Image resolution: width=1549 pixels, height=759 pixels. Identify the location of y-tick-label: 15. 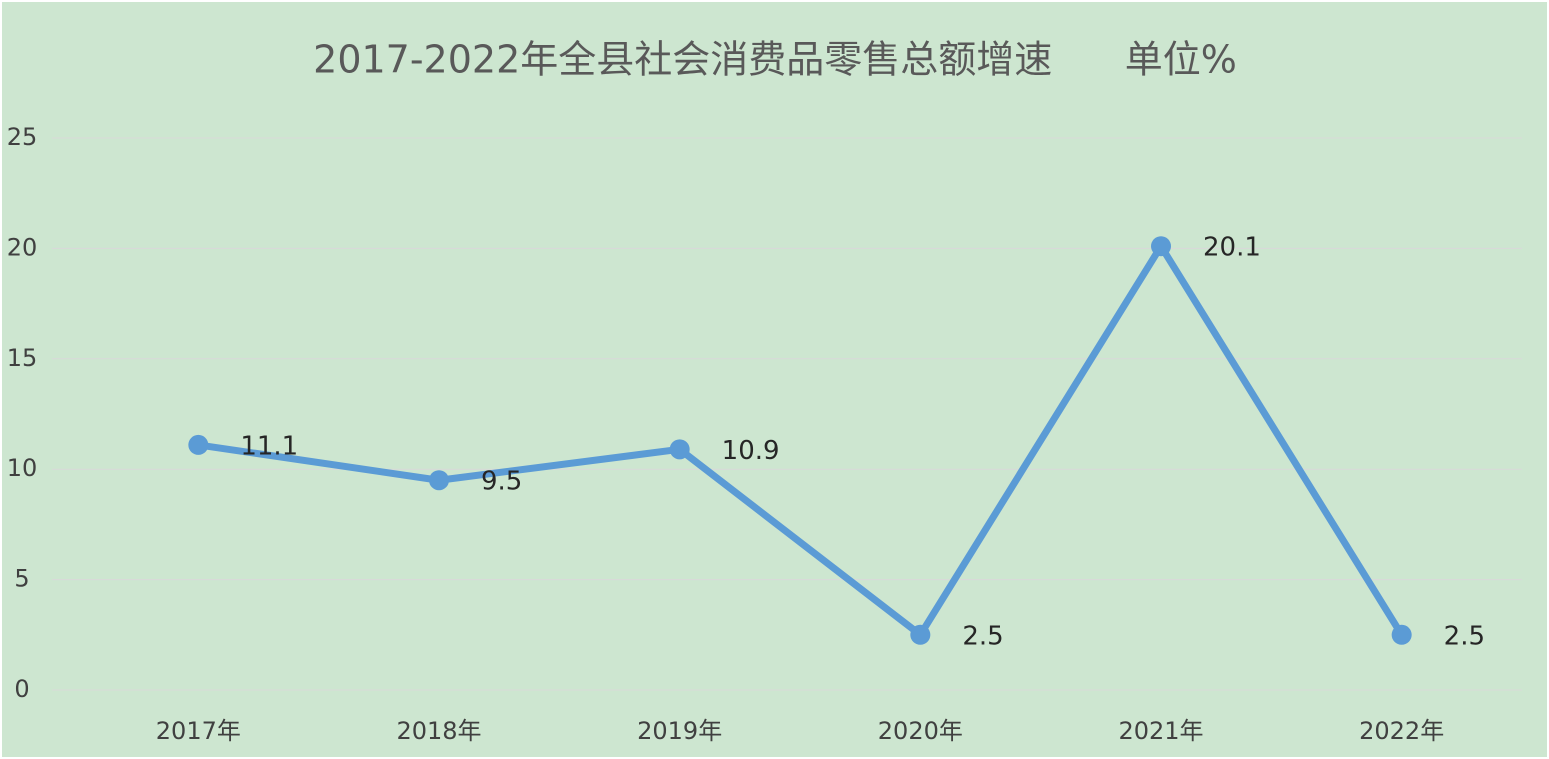
(22, 358).